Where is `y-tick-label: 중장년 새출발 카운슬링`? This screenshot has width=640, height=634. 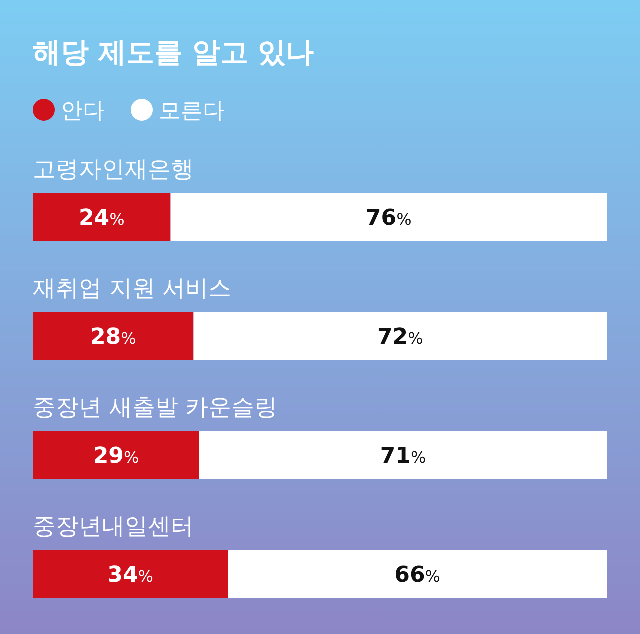
y-tick-label: 중장년 새출발 카운슬링 is located at coordinates (155, 408).